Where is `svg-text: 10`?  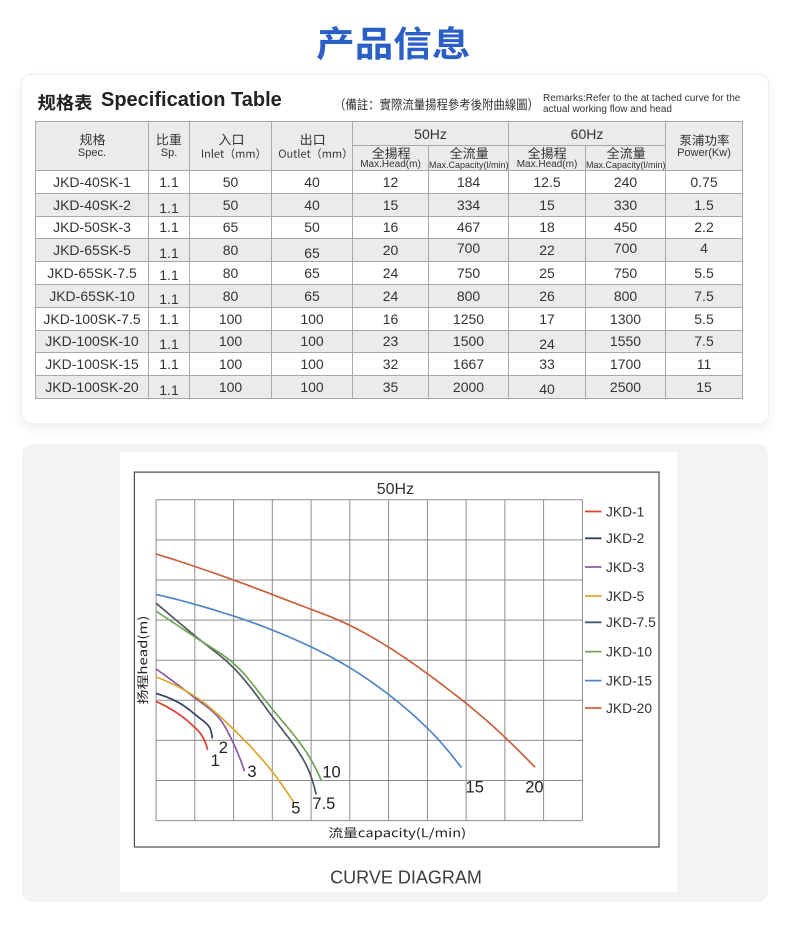 svg-text: 10 is located at coordinates (331, 772).